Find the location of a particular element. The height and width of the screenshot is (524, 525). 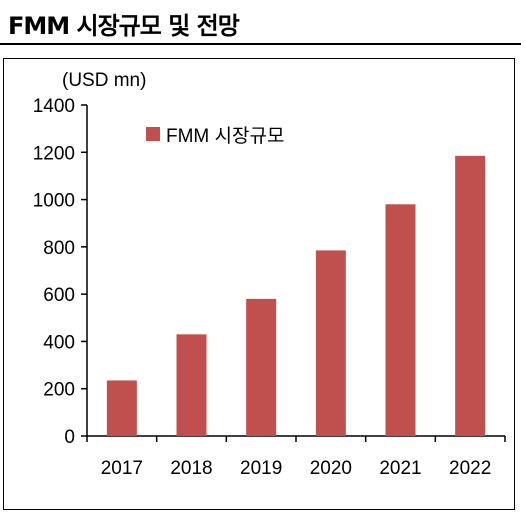

x-tick-label: 2022 is located at coordinates (470, 468).